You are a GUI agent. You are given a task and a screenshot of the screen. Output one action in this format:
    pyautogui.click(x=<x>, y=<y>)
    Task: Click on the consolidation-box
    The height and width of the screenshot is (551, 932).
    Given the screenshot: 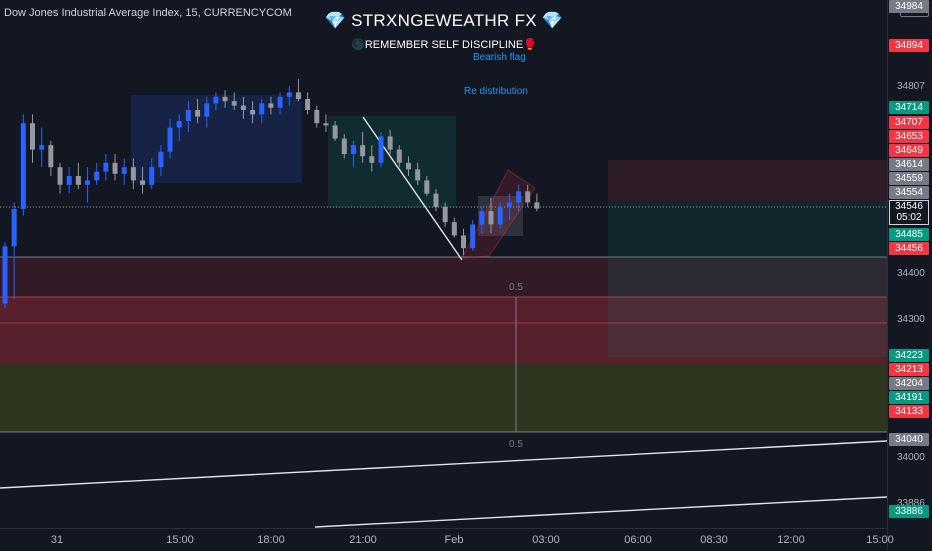 What is the action you would take?
    pyautogui.click(x=216, y=139)
    